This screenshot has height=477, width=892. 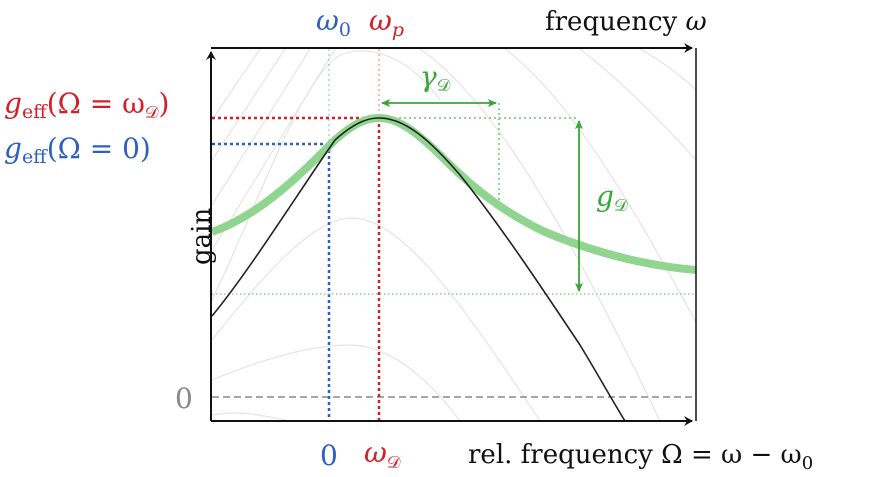 I want to click on omegap-label: ωp, so click(x=386, y=22).